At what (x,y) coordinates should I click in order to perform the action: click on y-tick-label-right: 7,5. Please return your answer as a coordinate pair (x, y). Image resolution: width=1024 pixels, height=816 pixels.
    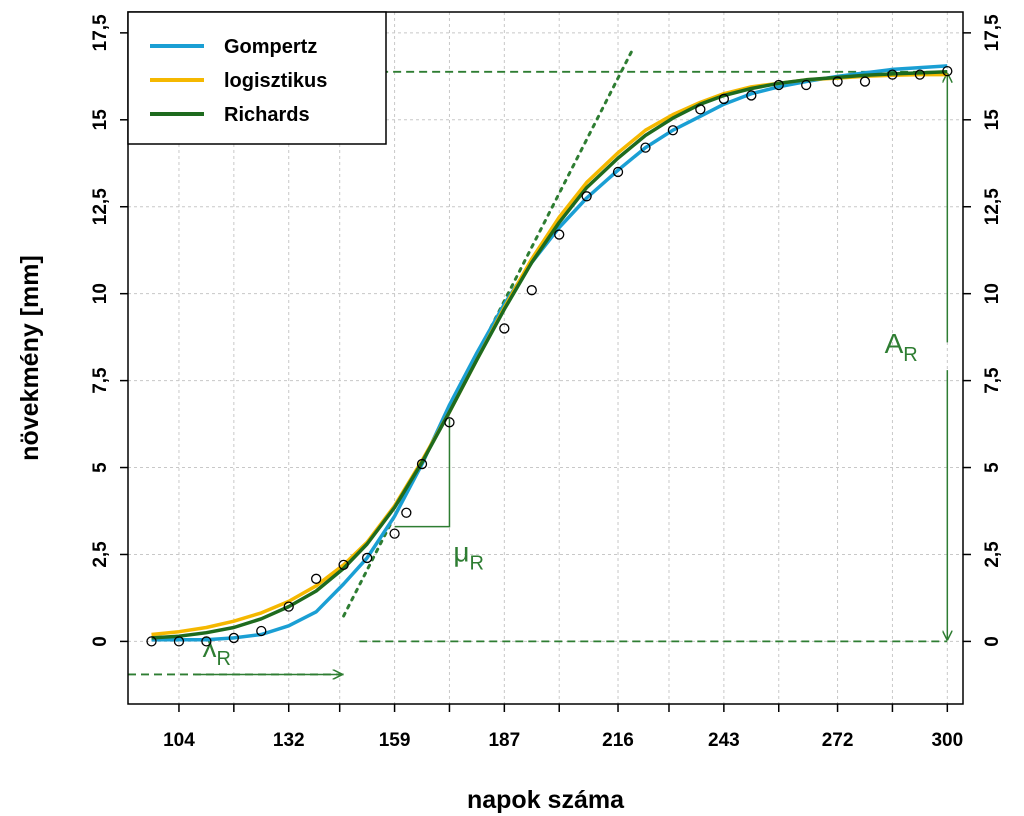
    Looking at the image, I should click on (992, 380).